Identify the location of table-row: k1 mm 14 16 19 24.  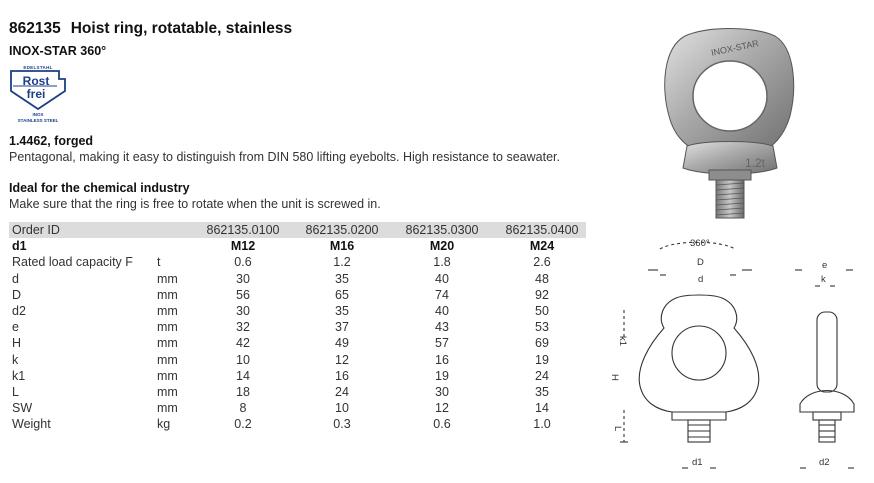
(297, 376).